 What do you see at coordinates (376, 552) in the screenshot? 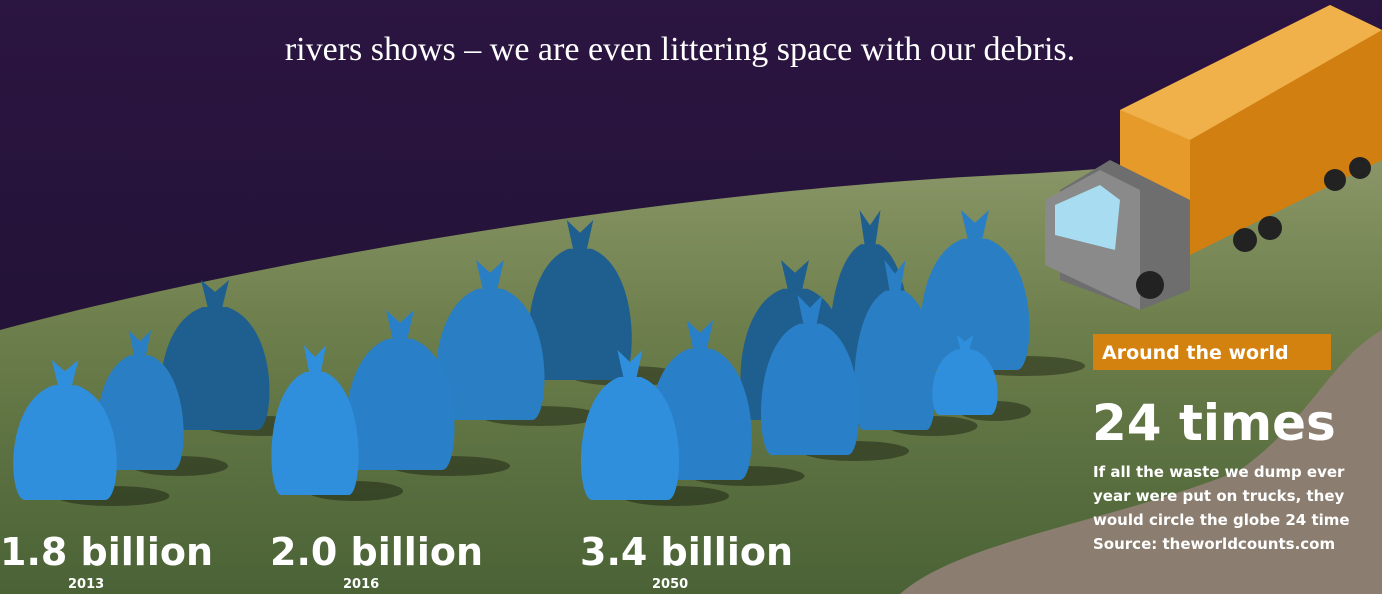
I see `stat-value: 2.0 billion` at bounding box center [376, 552].